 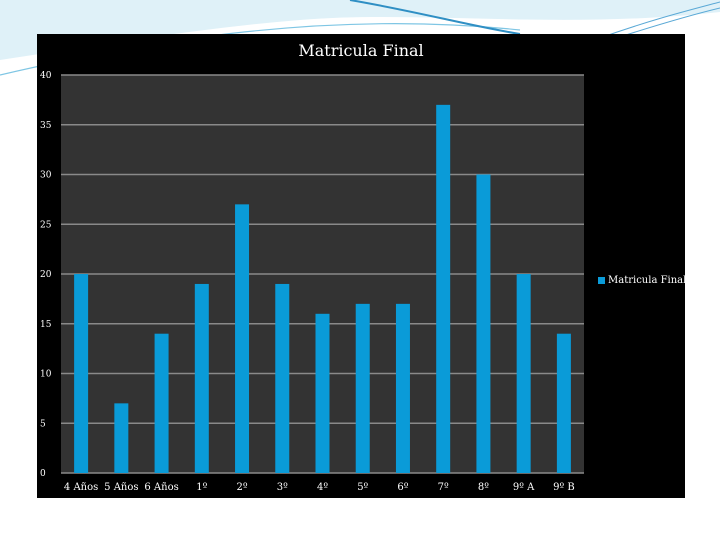 What do you see at coordinates (43, 474) in the screenshot?
I see `y-tick-label: 0` at bounding box center [43, 474].